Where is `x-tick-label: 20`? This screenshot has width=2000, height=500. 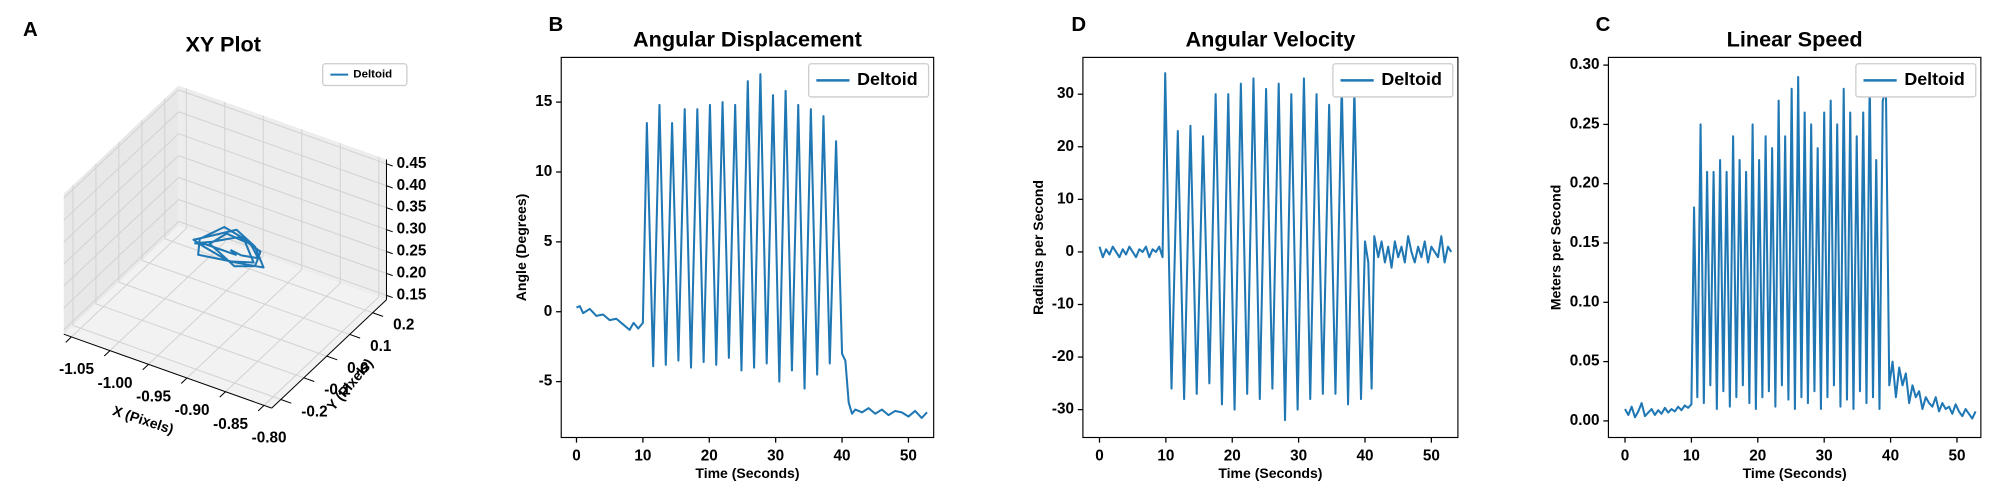 x-tick-label: 20 is located at coordinates (1232, 456).